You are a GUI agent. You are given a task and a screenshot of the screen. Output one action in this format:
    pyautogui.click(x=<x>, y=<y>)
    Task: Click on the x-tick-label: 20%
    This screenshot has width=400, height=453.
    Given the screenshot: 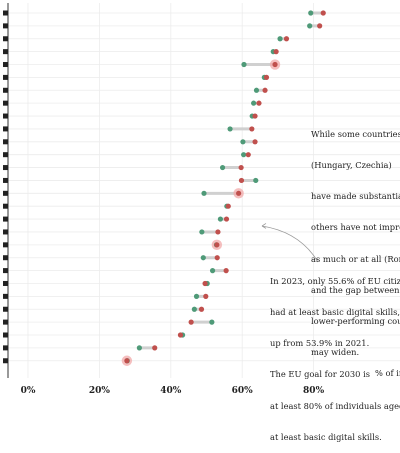 What is the action you would take?
    pyautogui.click(x=100, y=391)
    